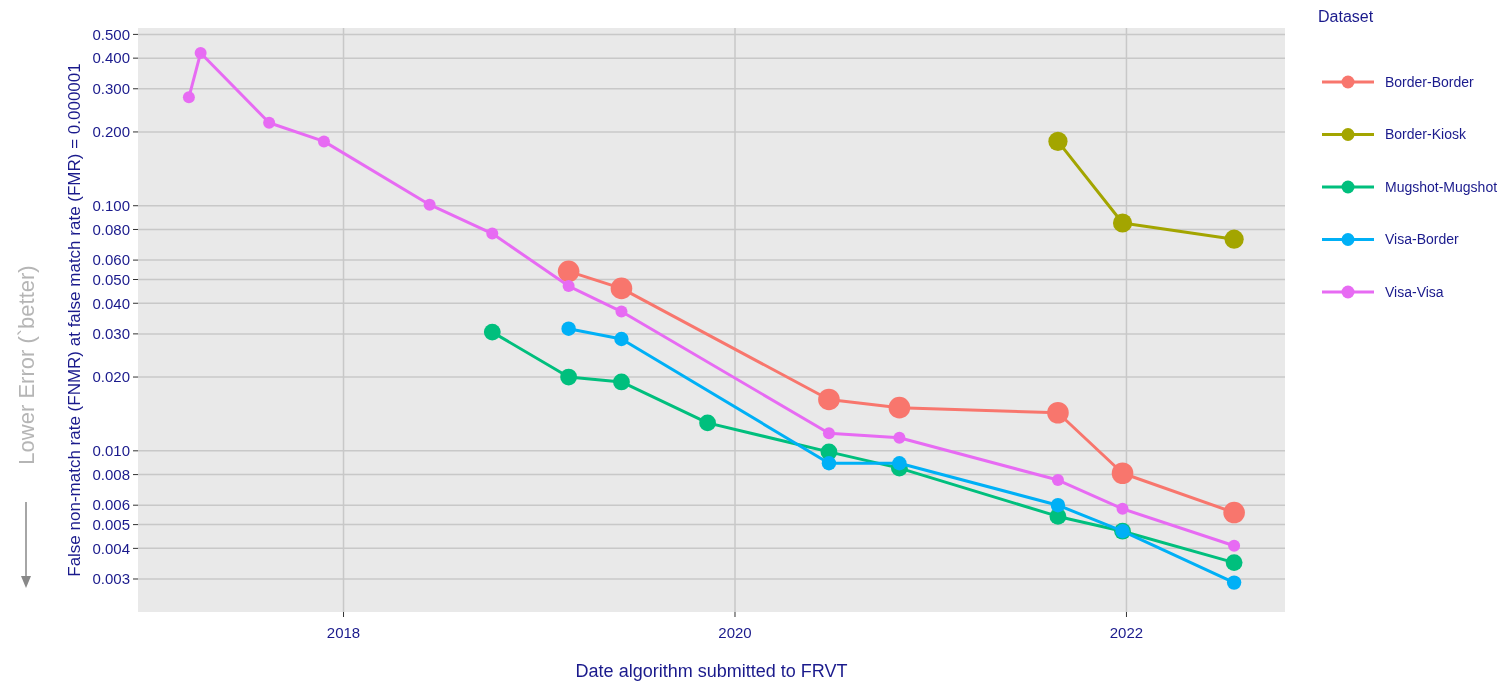 This screenshot has height=683, width=1505. Describe the element at coordinates (111, 260) in the screenshot. I see `y-tick-label: 0.060` at that location.